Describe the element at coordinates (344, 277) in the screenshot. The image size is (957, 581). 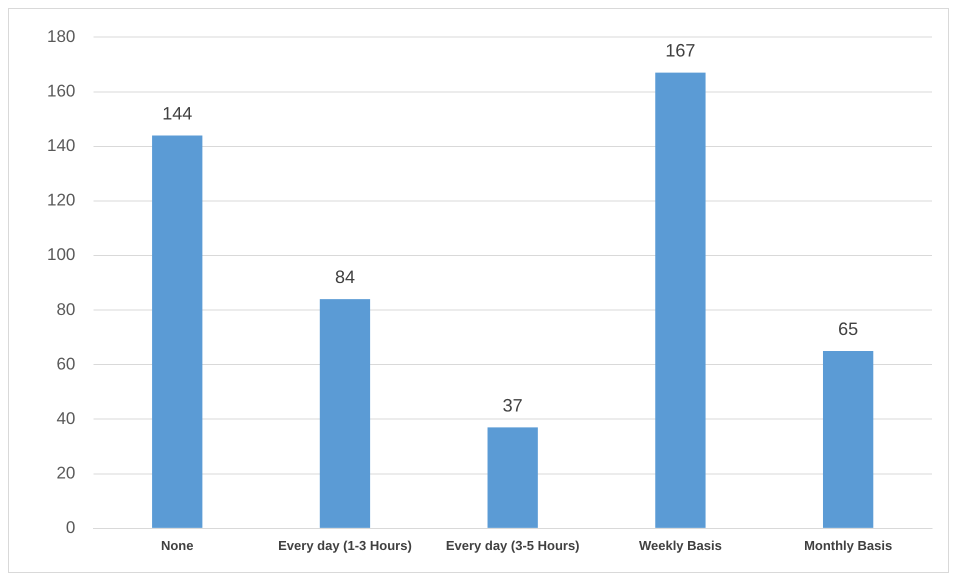
I see `data-label: 84` at that location.